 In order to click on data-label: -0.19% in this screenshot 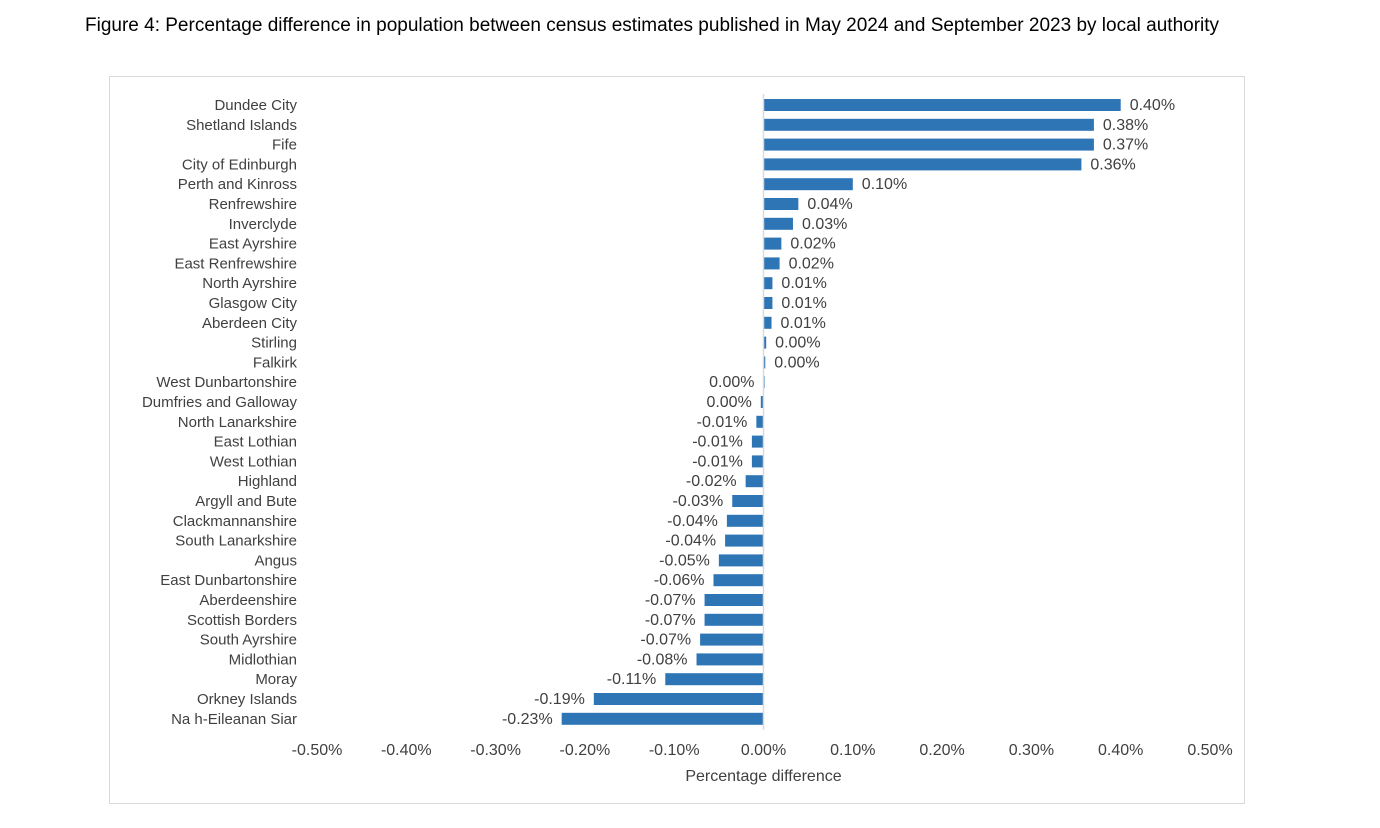, I will do `click(559, 699)`.